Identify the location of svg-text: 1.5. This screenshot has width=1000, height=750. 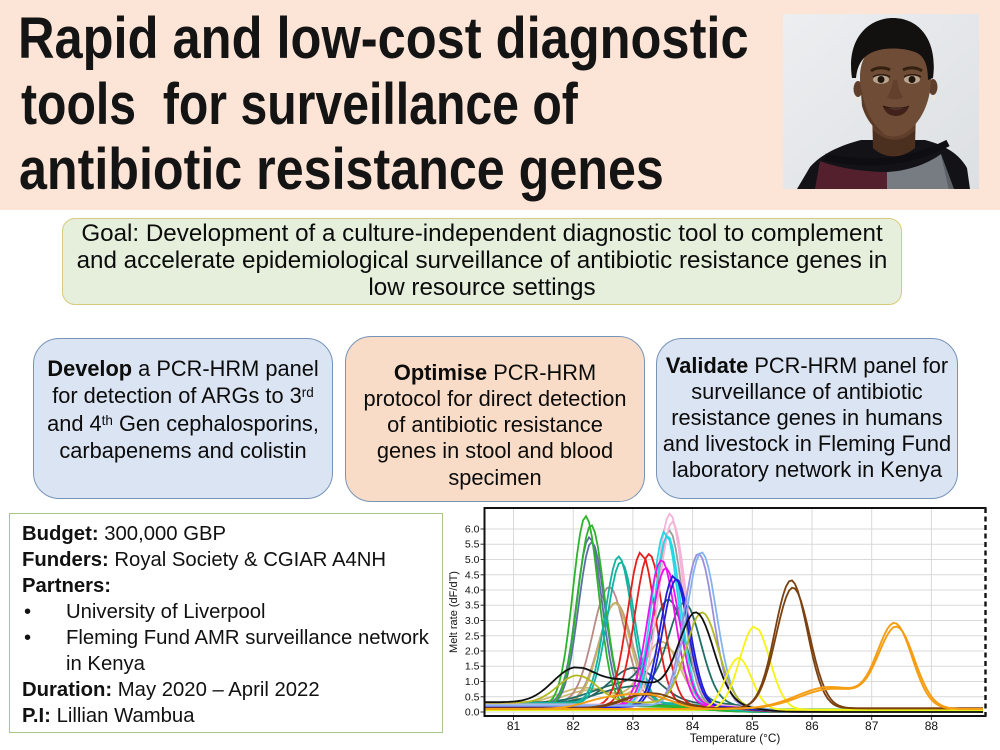
(472, 667).